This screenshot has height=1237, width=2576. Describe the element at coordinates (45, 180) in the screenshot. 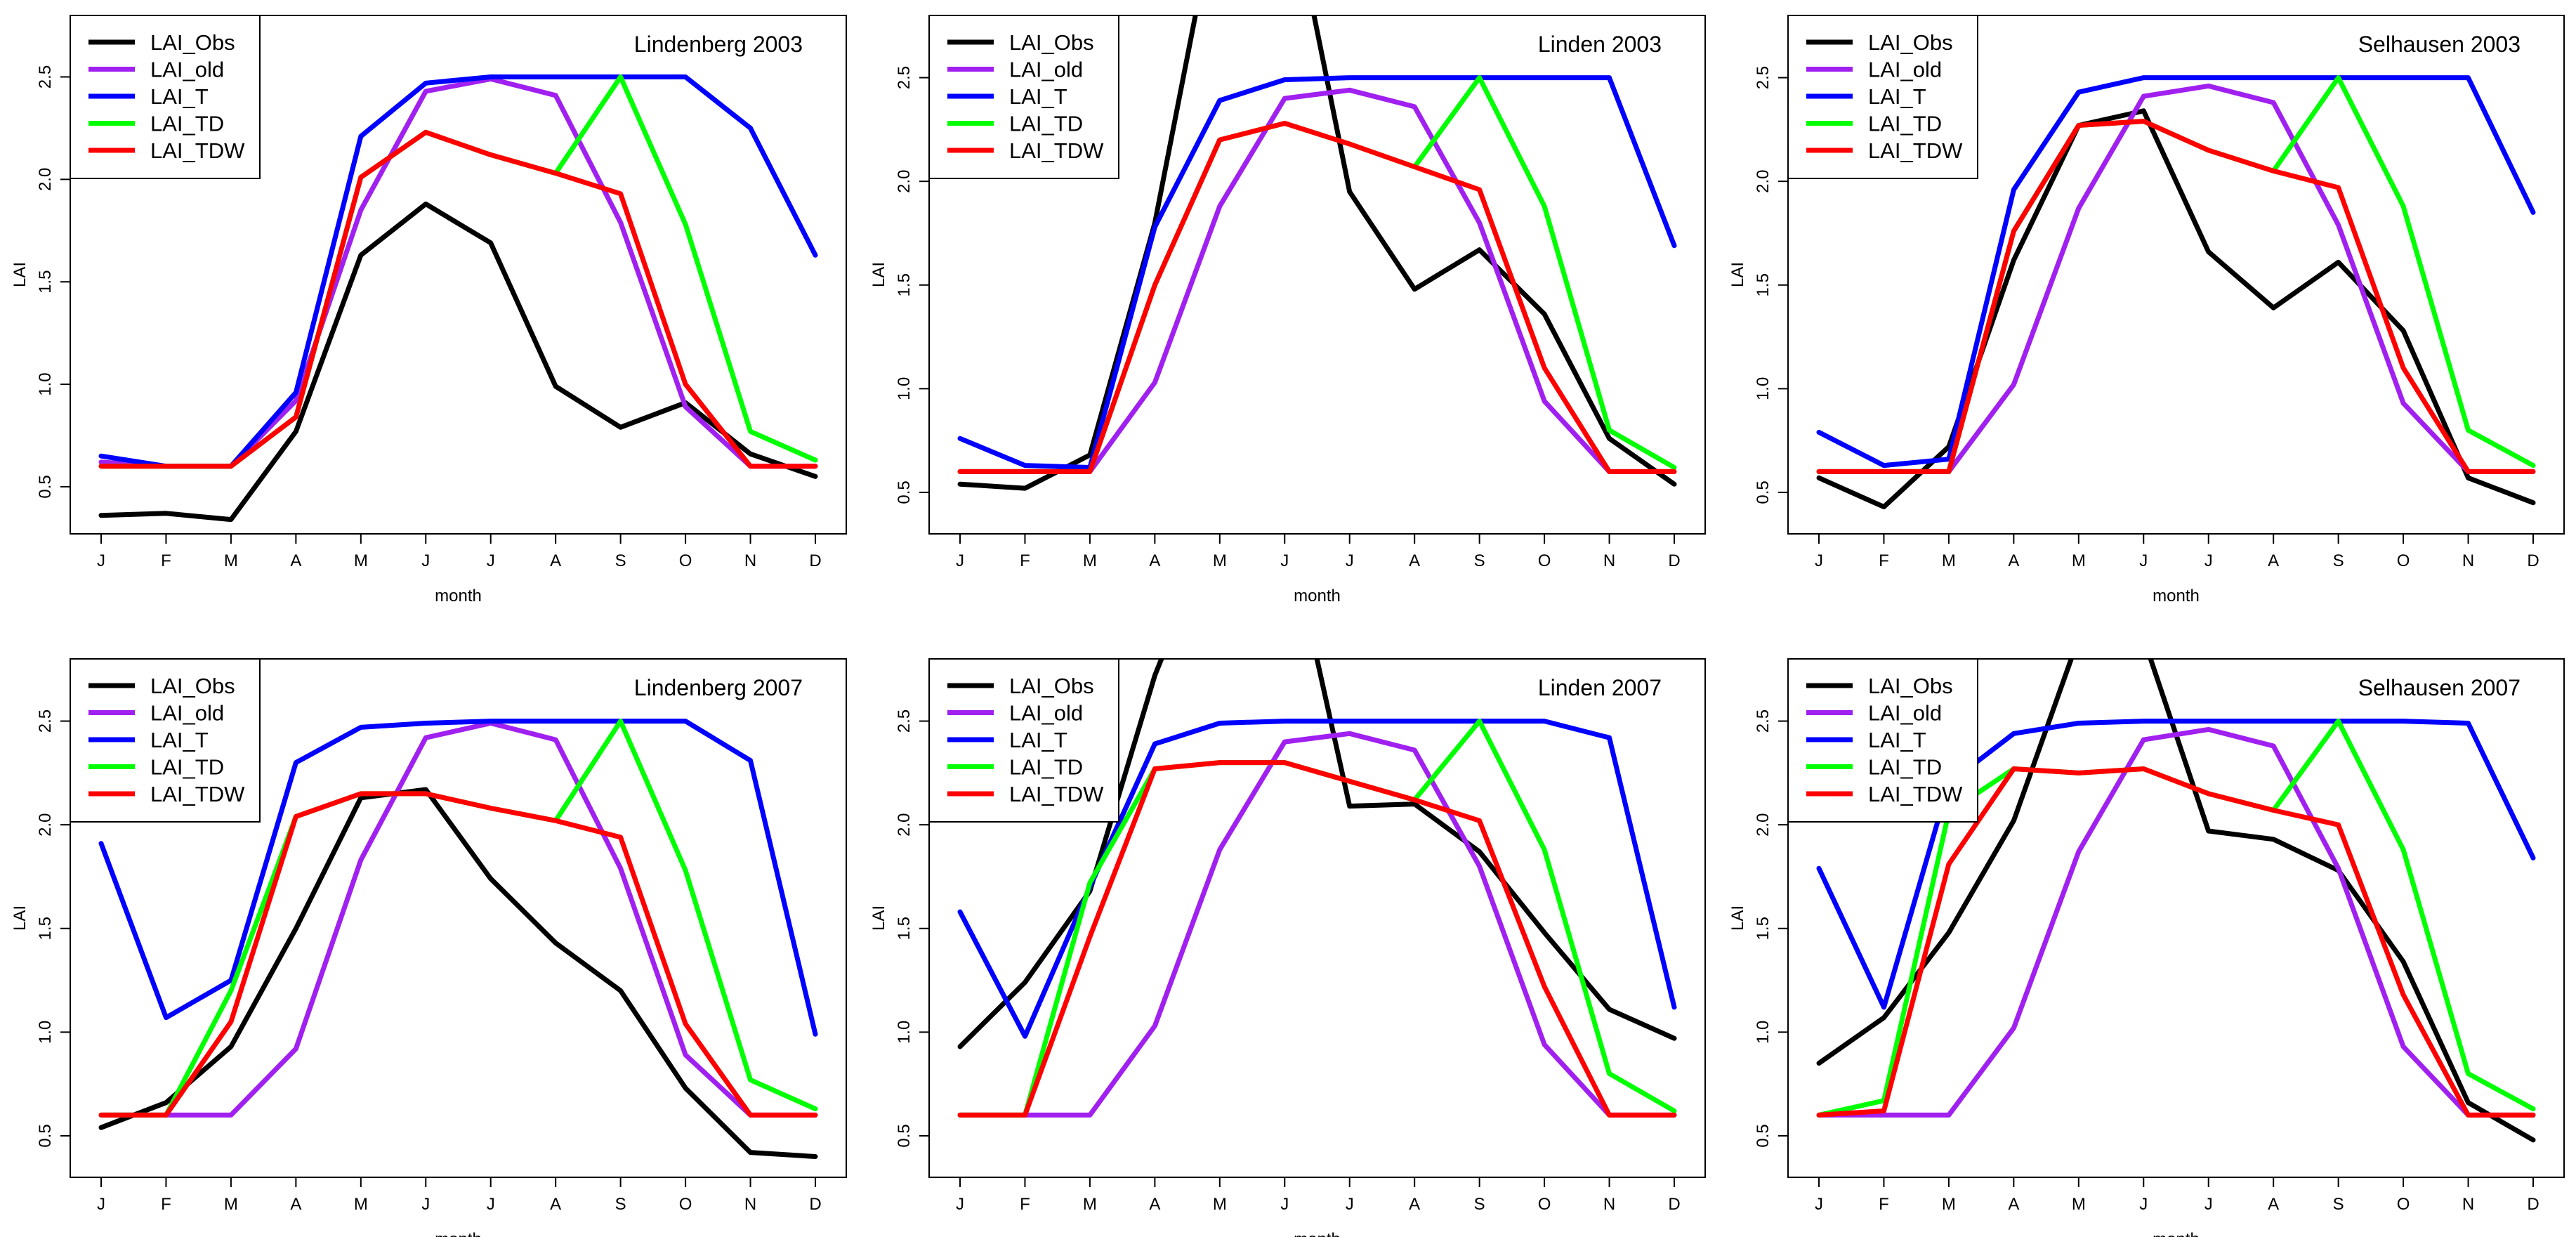

I see `y-tick-label: 2.0` at that location.